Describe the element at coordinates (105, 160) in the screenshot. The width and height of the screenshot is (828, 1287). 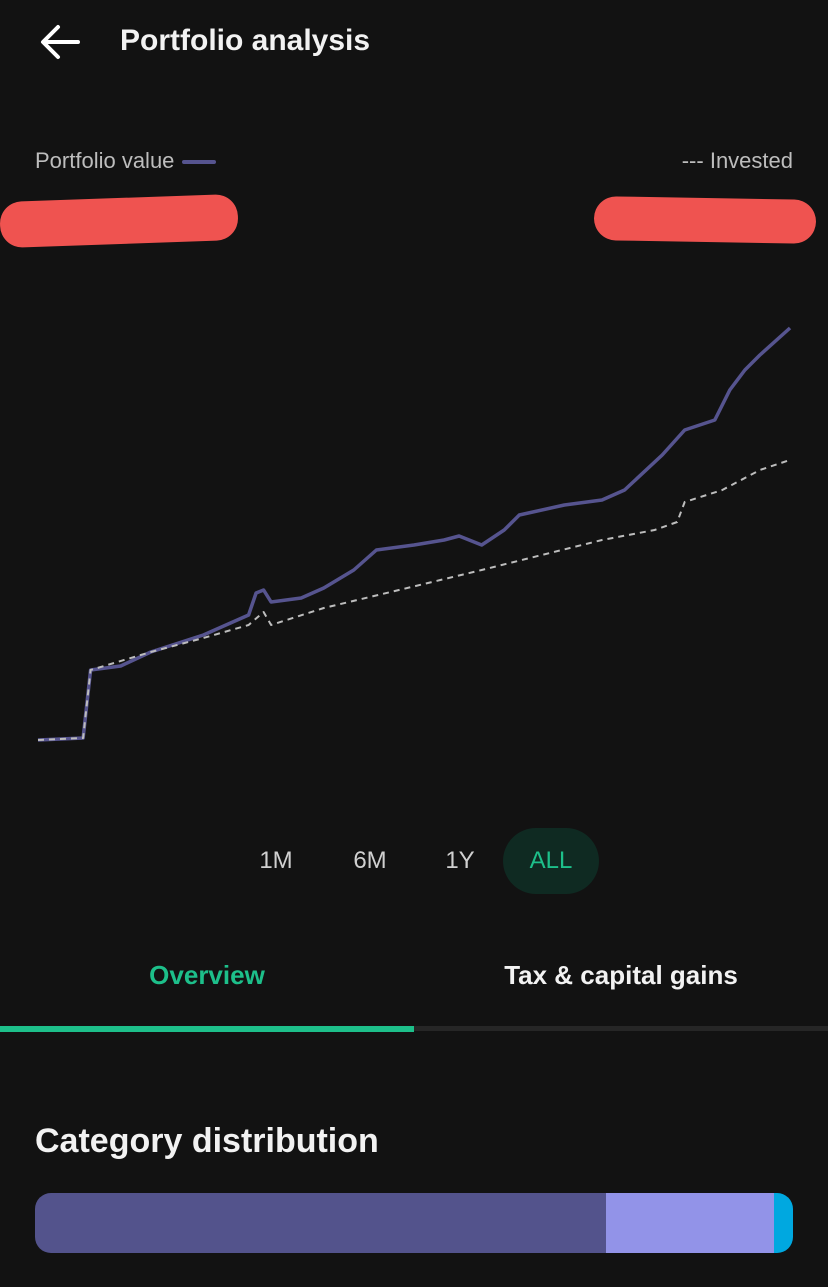
I see `legend-label: Portfolio value` at that location.